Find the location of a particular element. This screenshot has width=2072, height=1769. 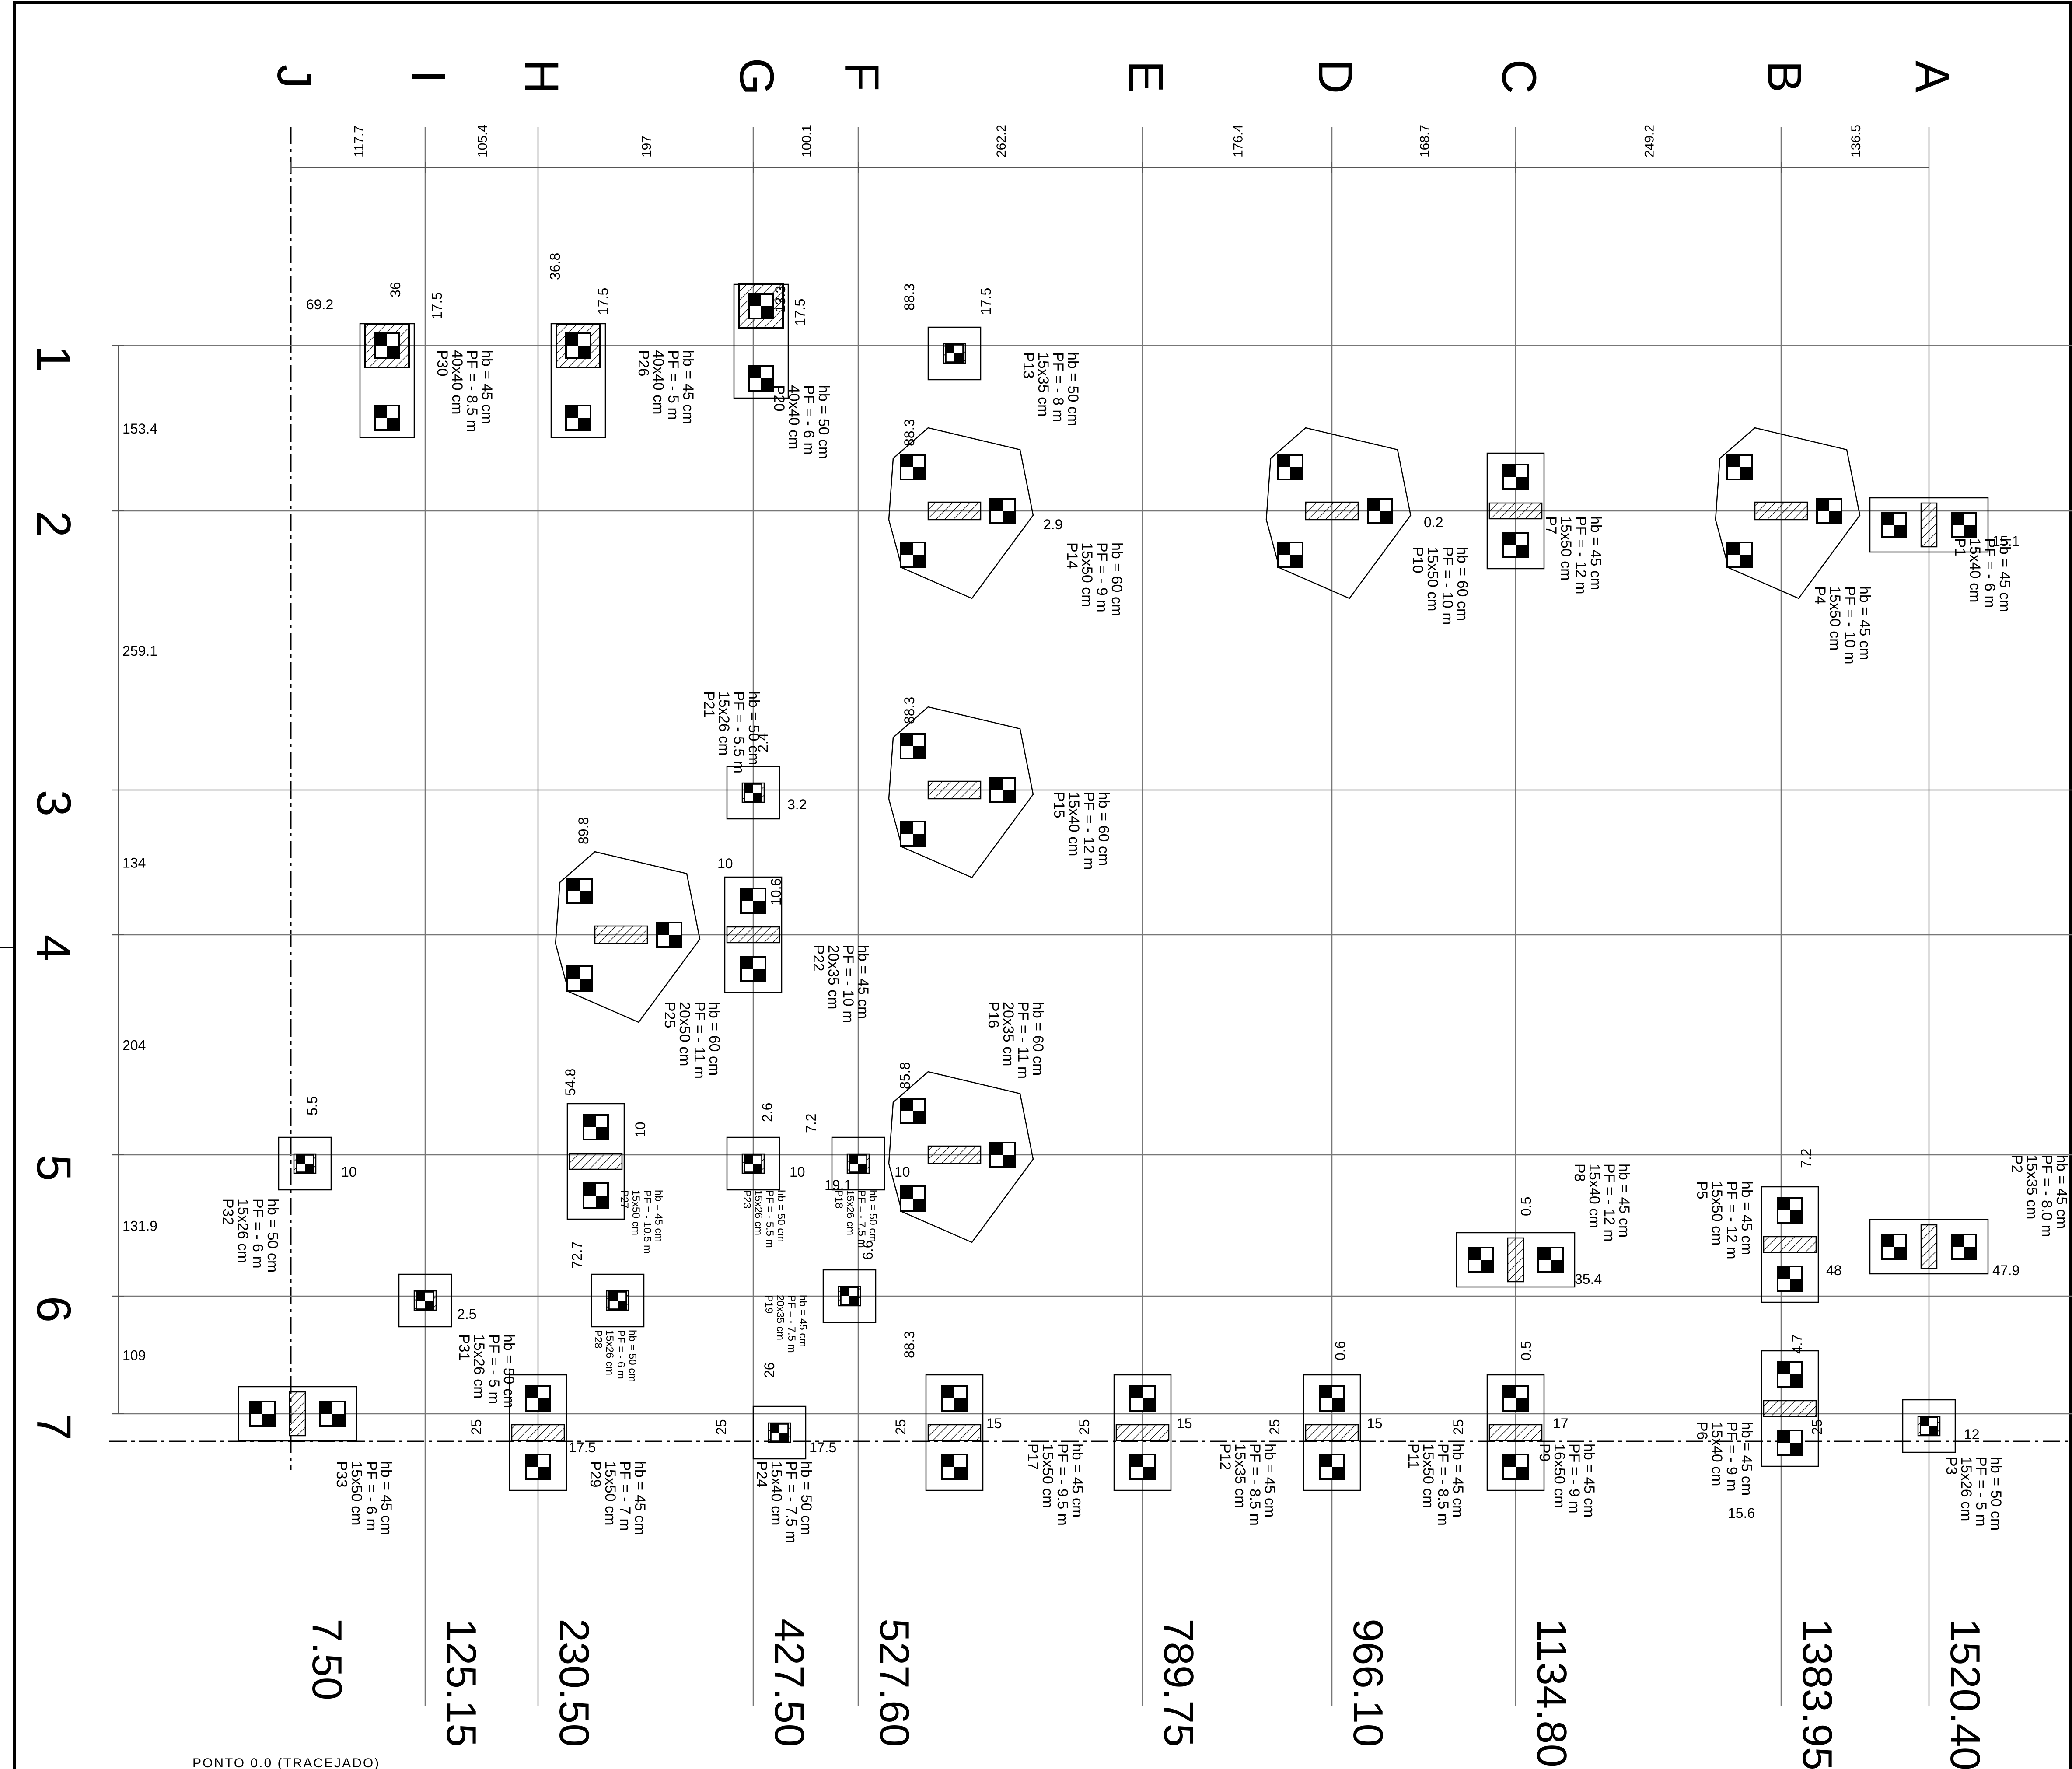

dimension-value: 35.4 is located at coordinates (1588, 1279).